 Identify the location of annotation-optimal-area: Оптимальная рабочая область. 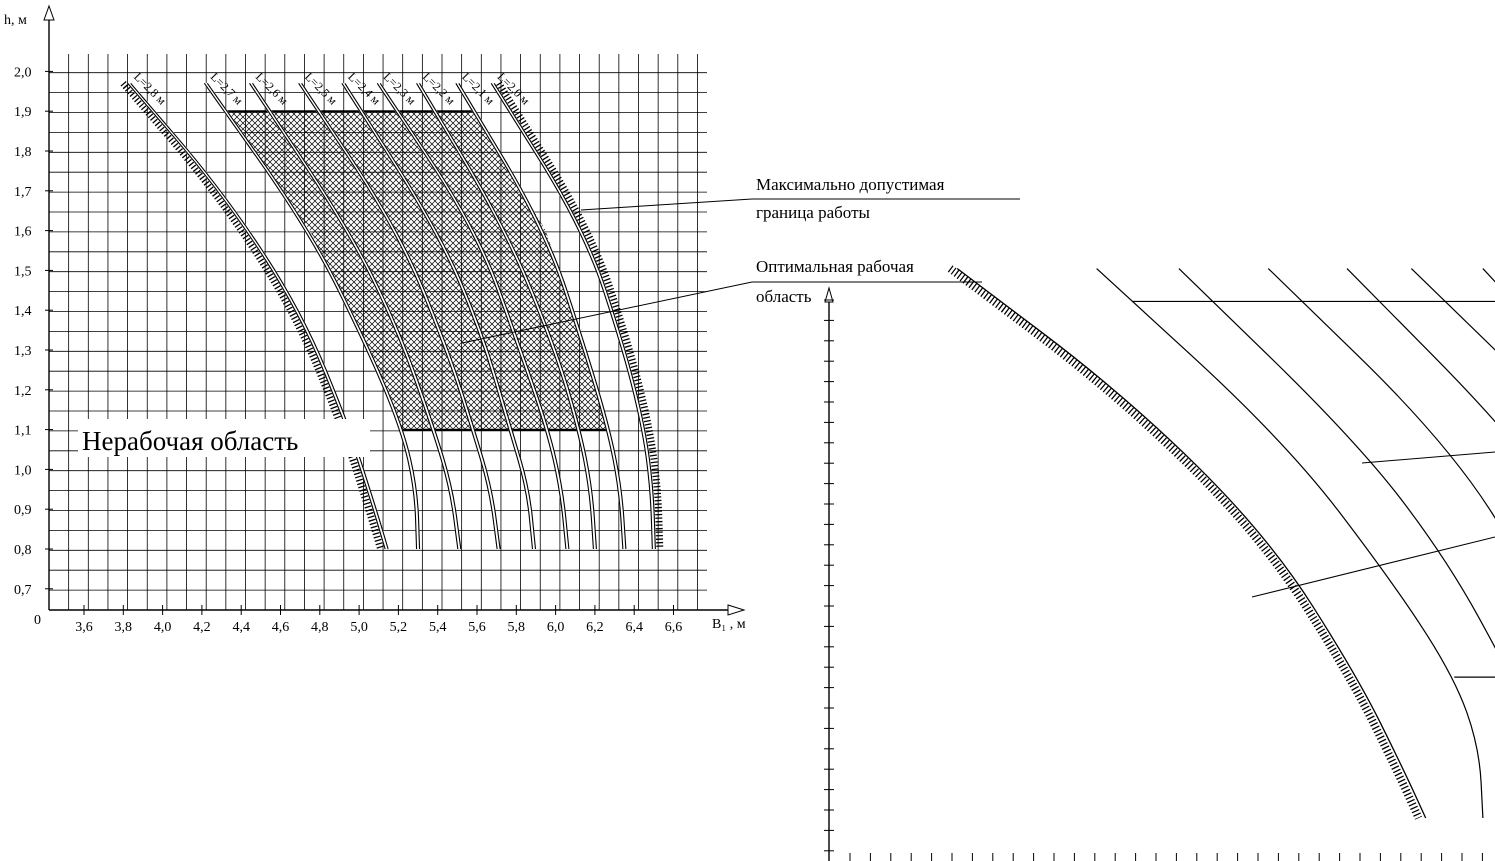
(721, 300).